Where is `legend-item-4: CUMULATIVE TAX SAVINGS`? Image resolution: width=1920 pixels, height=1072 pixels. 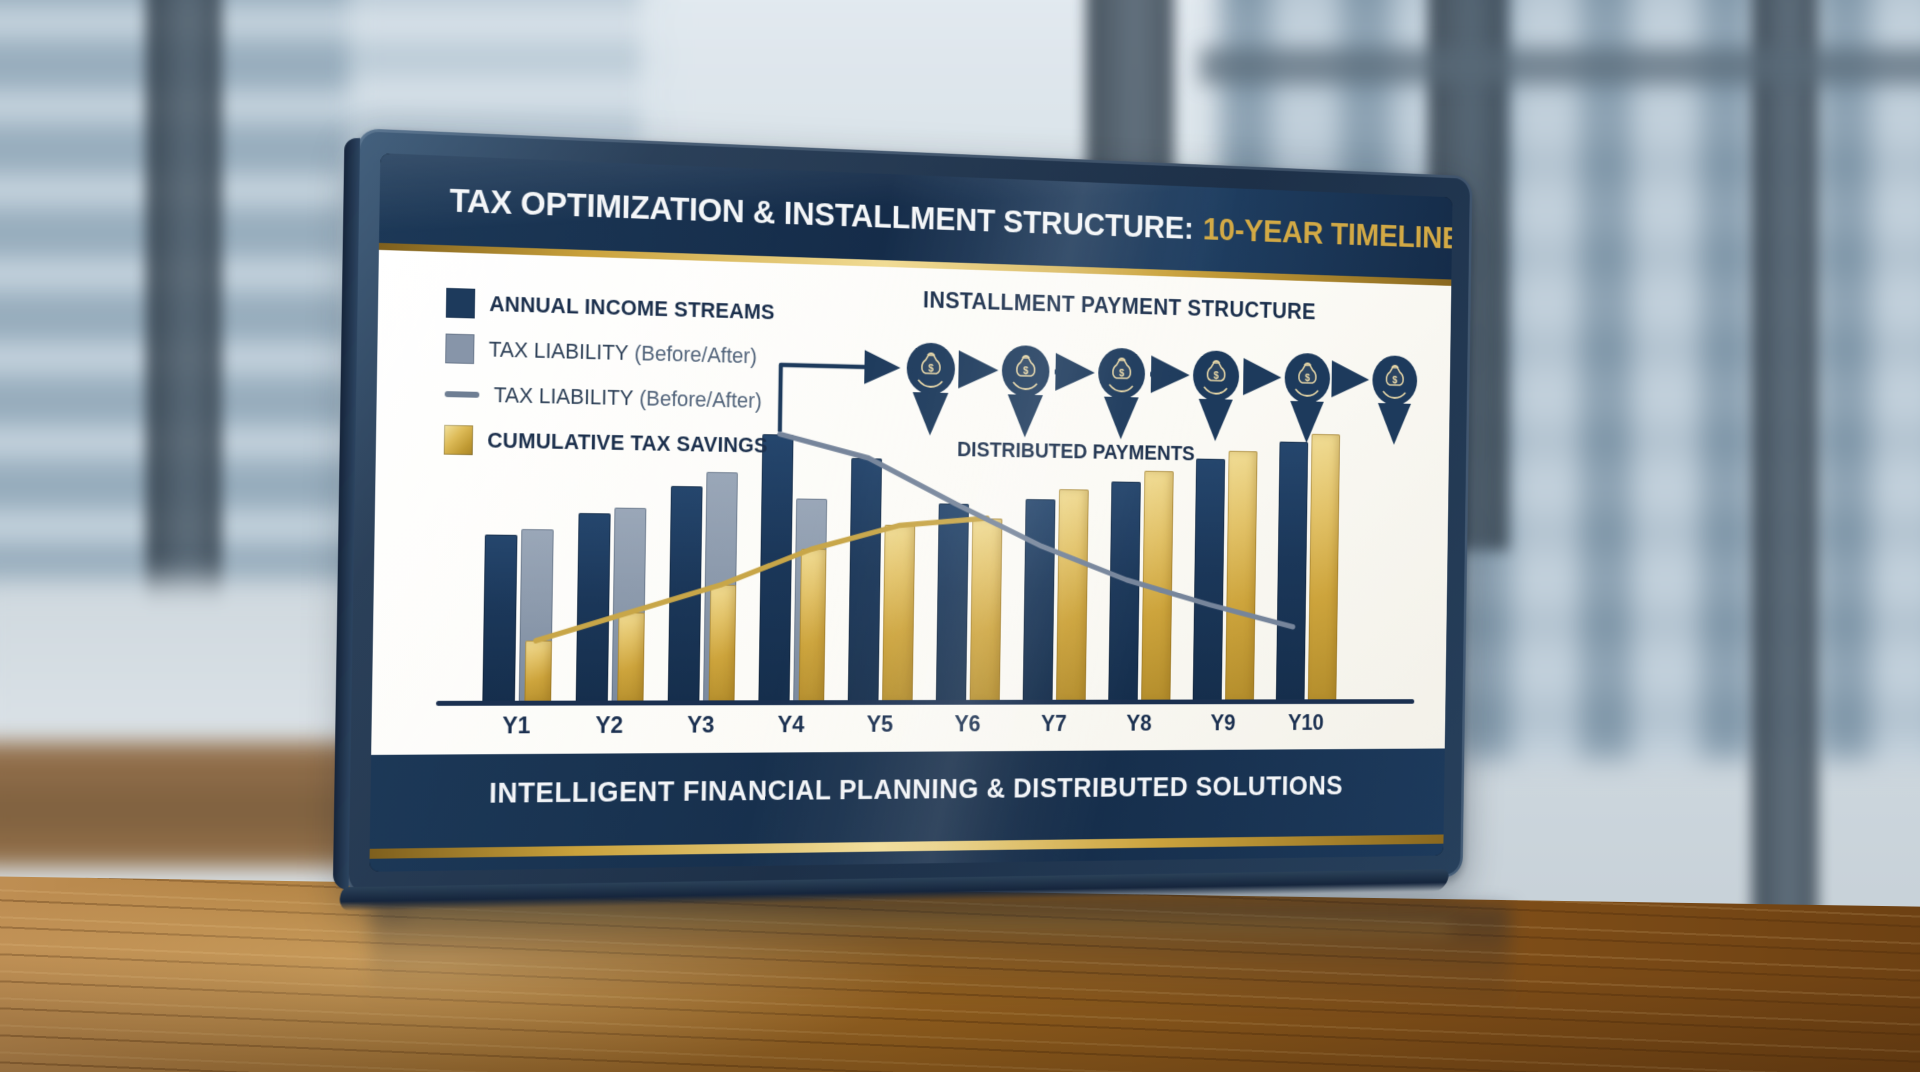 legend-item-4: CUMULATIVE TAX SAVINGS is located at coordinates (608, 442).